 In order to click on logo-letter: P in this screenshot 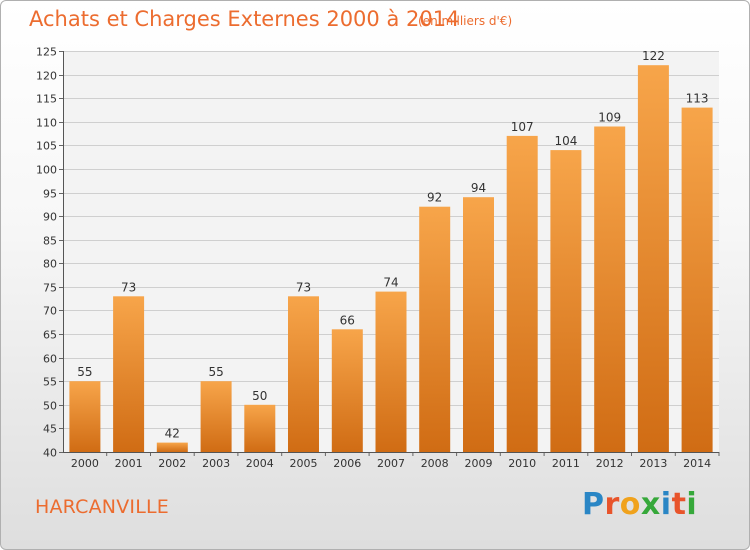, I will do `click(593, 504)`.